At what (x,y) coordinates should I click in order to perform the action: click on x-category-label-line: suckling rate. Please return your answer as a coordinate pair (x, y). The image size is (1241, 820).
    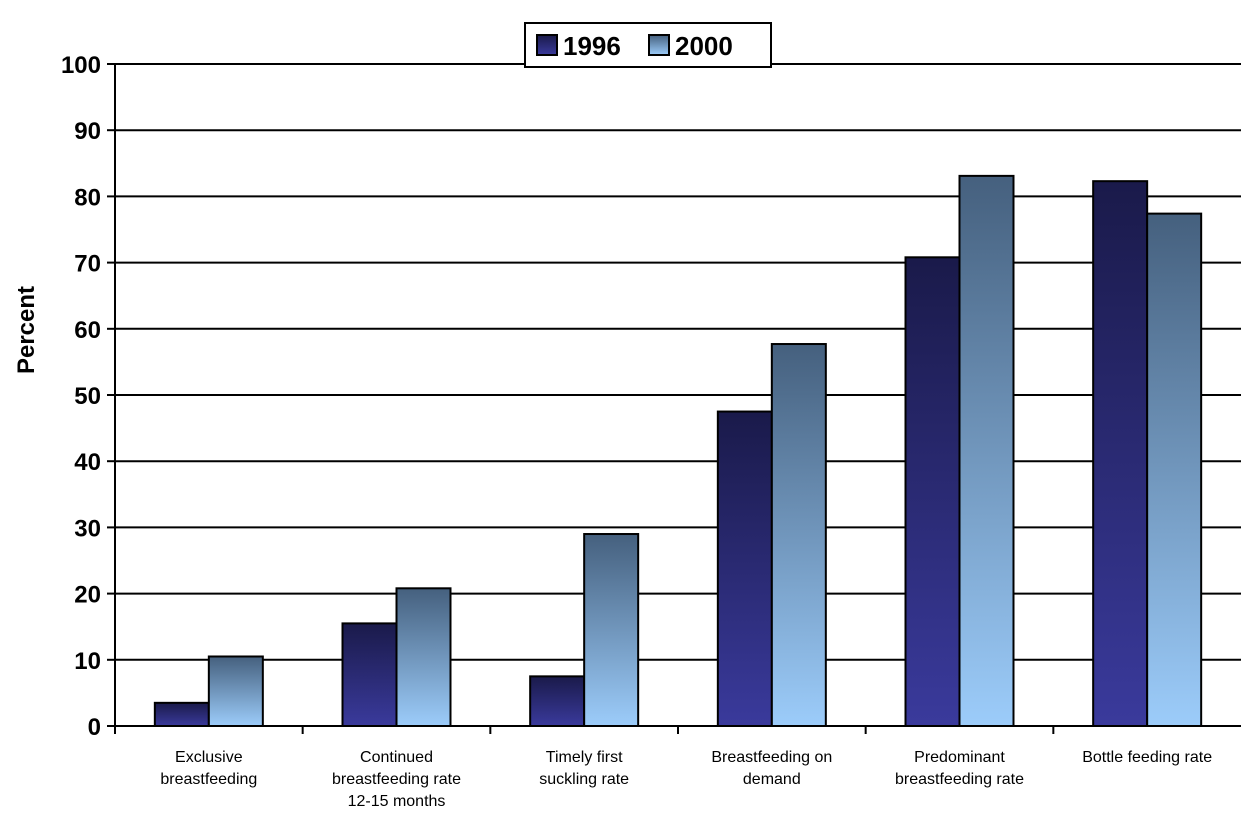
    Looking at the image, I should click on (584, 779).